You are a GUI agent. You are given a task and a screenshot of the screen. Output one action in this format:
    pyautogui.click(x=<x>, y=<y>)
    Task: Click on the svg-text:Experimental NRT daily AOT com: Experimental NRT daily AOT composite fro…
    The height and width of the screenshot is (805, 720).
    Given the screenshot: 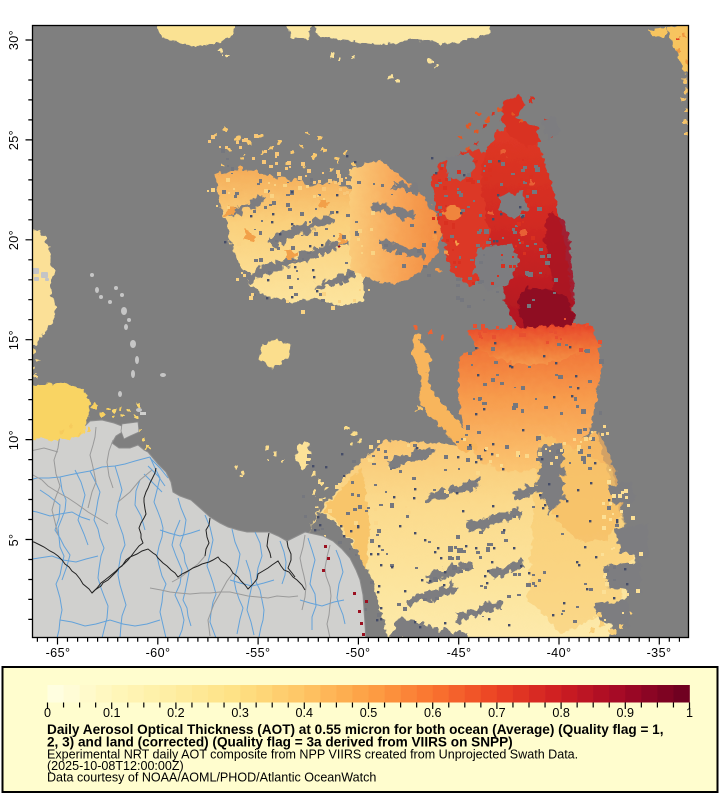 What is the action you would take?
    pyautogui.click(x=312, y=755)
    